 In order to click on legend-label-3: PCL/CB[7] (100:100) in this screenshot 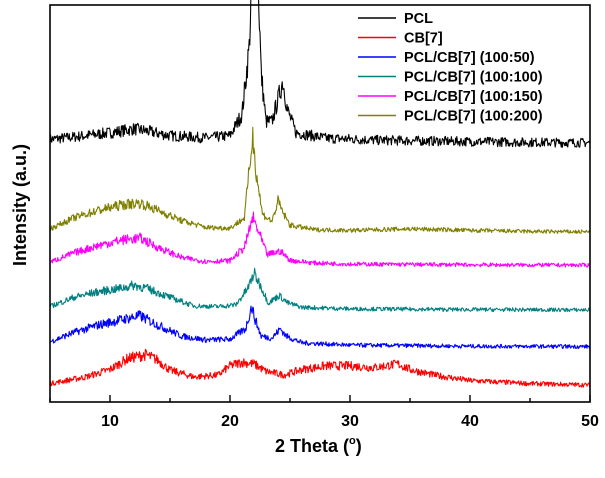, I will do `click(473, 78)`.